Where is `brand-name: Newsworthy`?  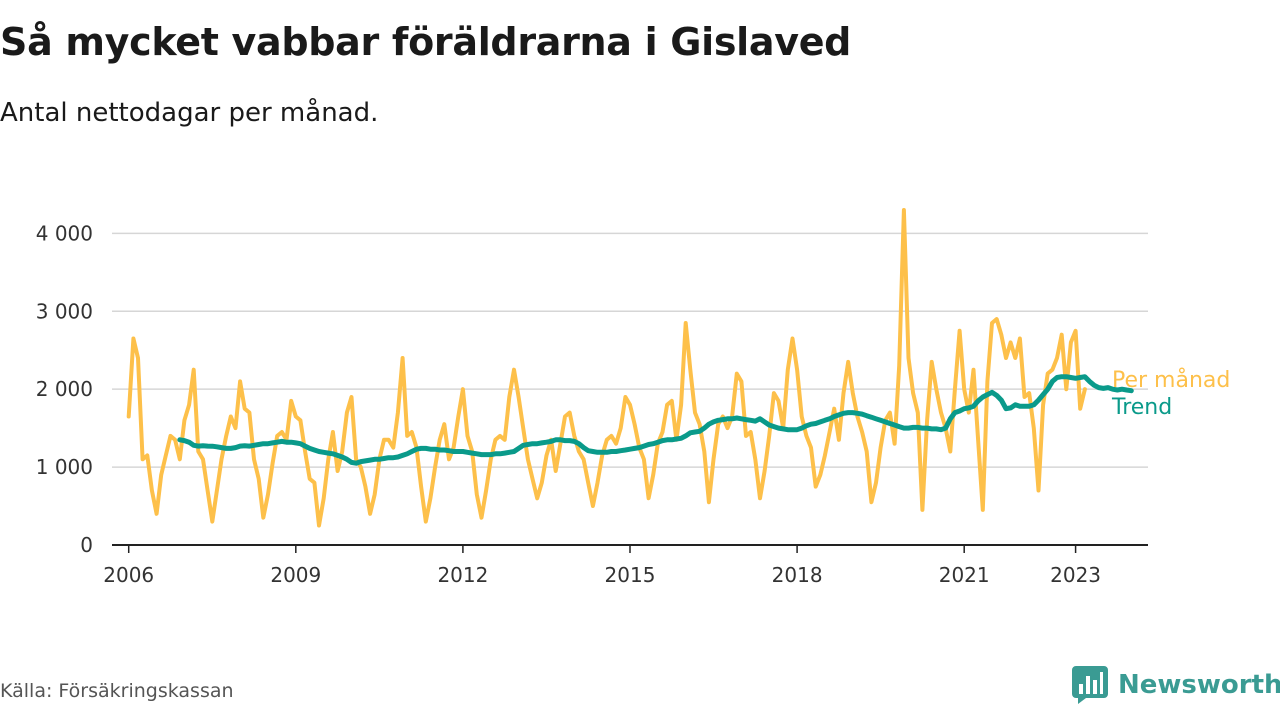 brand-name: Newsworthy is located at coordinates (1199, 685).